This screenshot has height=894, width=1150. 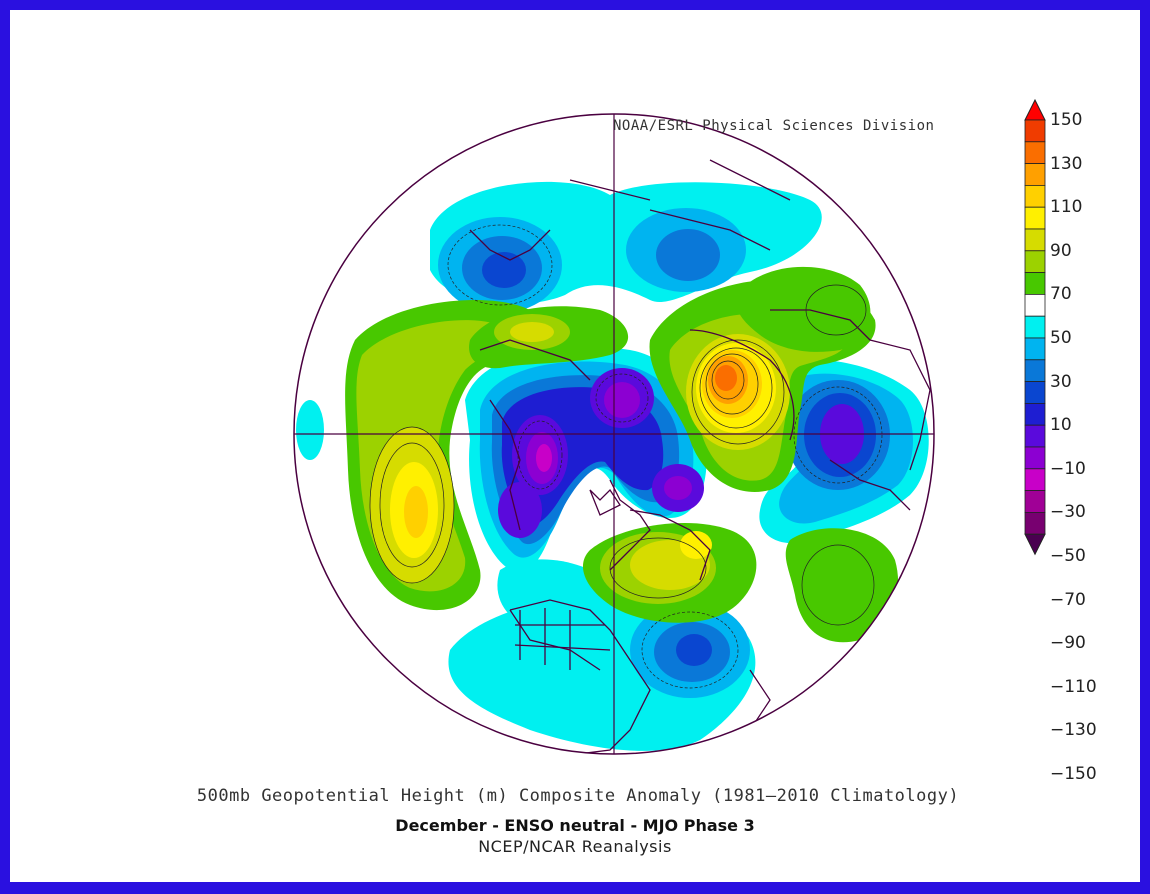 I want to click on colorbar-tick-label: −90, so click(x=1068, y=643).